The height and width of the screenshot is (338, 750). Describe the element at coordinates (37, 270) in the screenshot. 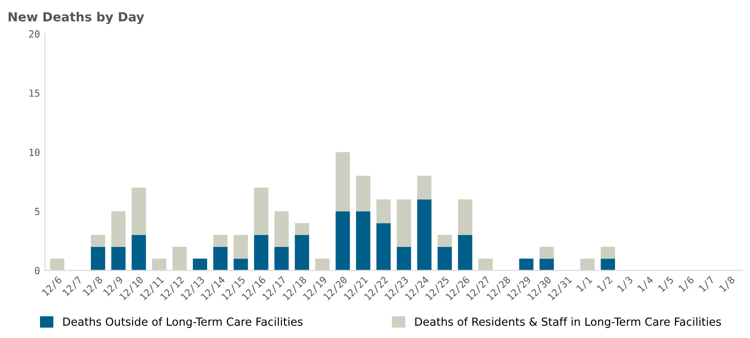

I see `y-tick-label: 0` at that location.